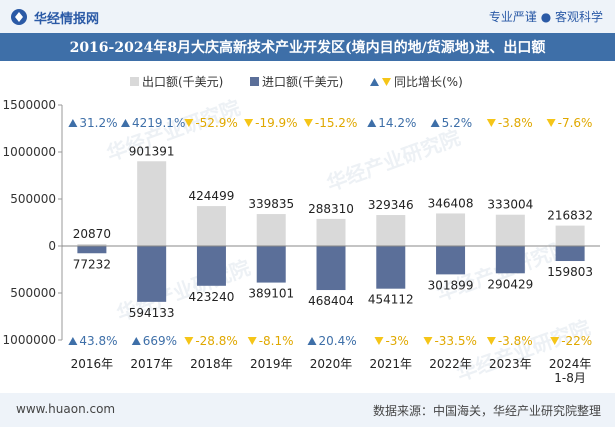  I want to click on x-tick-label-line: 2017年, so click(151, 364).